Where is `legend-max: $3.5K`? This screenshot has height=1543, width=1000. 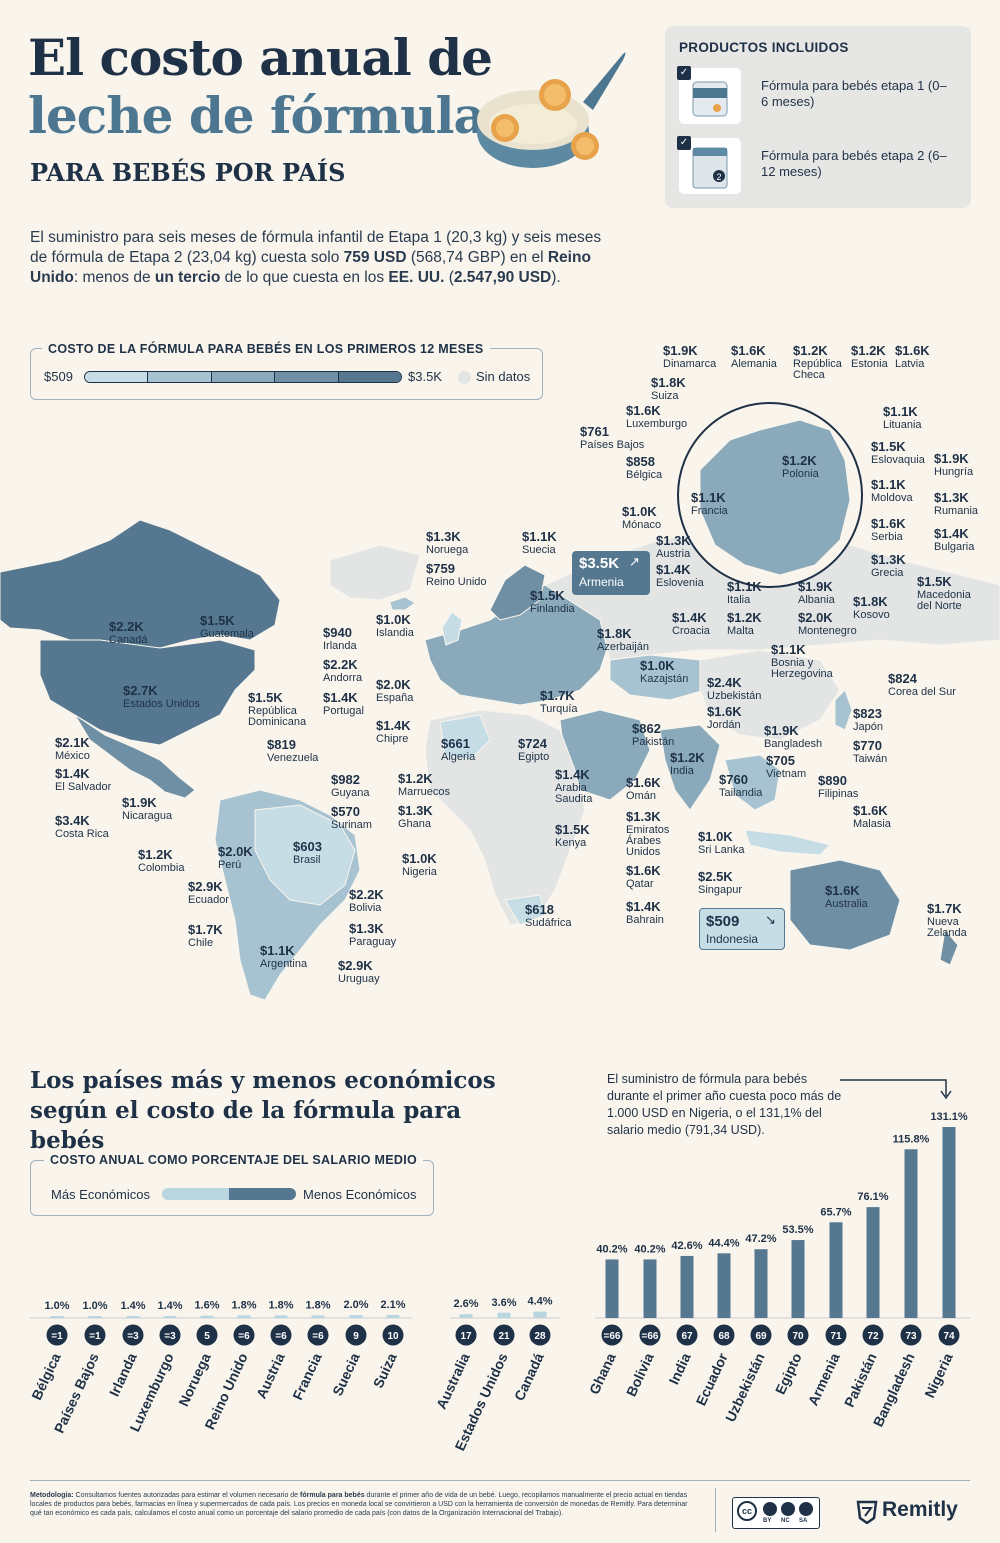
legend-max: $3.5K is located at coordinates (425, 376).